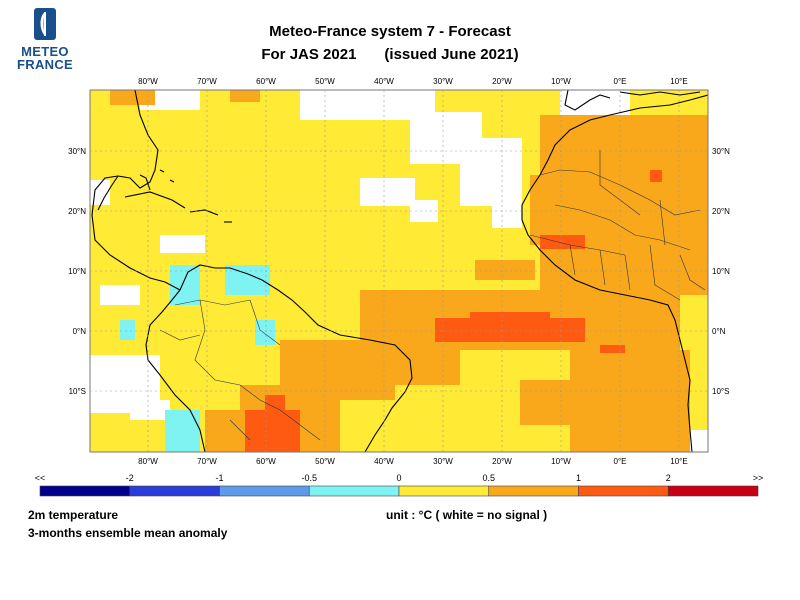 The height and width of the screenshot is (600, 800). What do you see at coordinates (758, 478) in the screenshot?
I see `colorbar-tick-label: >>` at bounding box center [758, 478].